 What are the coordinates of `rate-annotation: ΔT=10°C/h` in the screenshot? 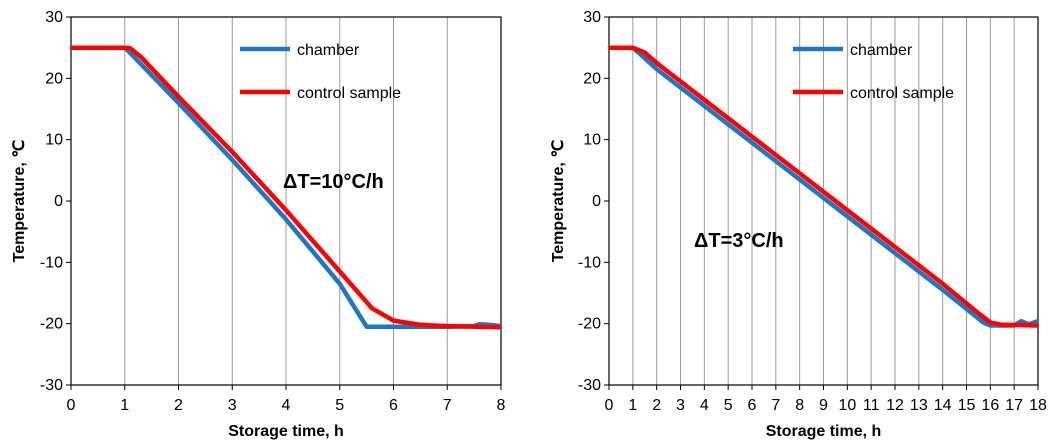 It's located at (333, 182).